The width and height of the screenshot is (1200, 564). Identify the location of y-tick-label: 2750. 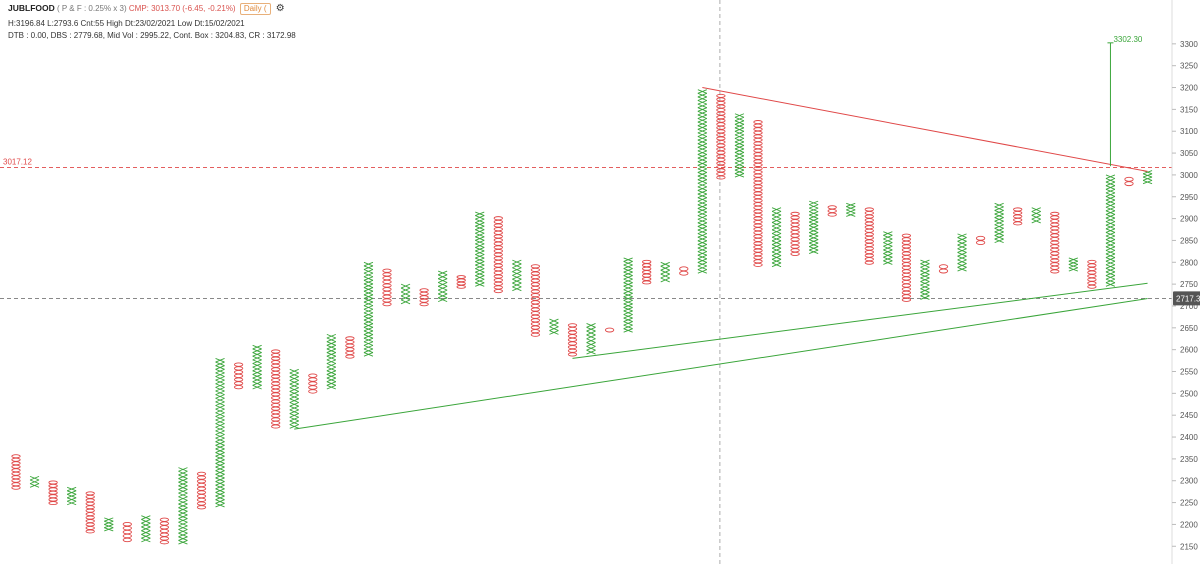
(1189, 284).